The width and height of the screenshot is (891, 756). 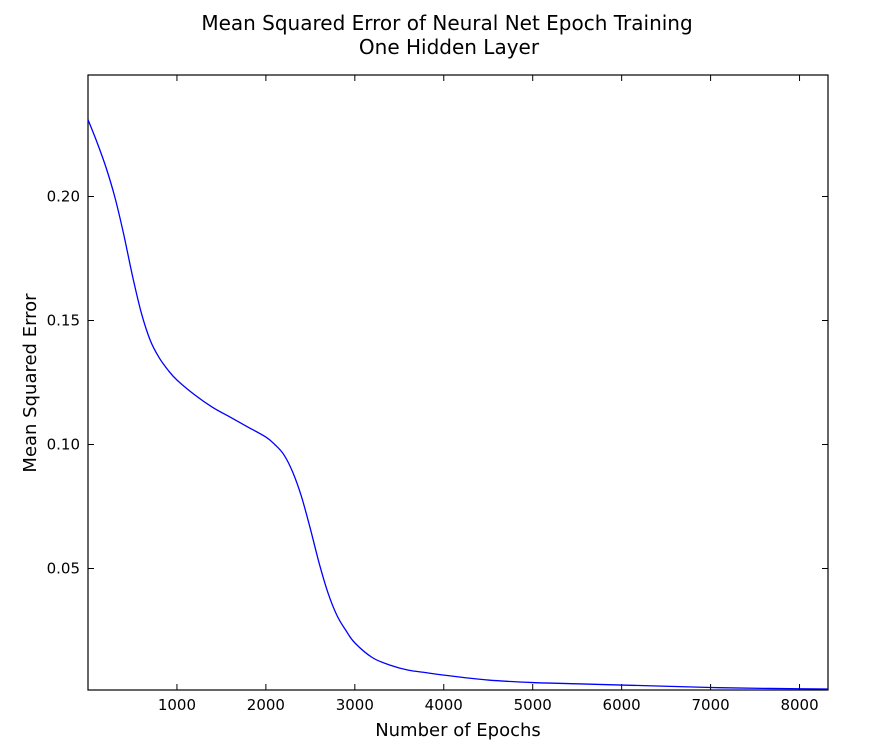 I want to click on x-tick-label: 4000, so click(x=444, y=705).